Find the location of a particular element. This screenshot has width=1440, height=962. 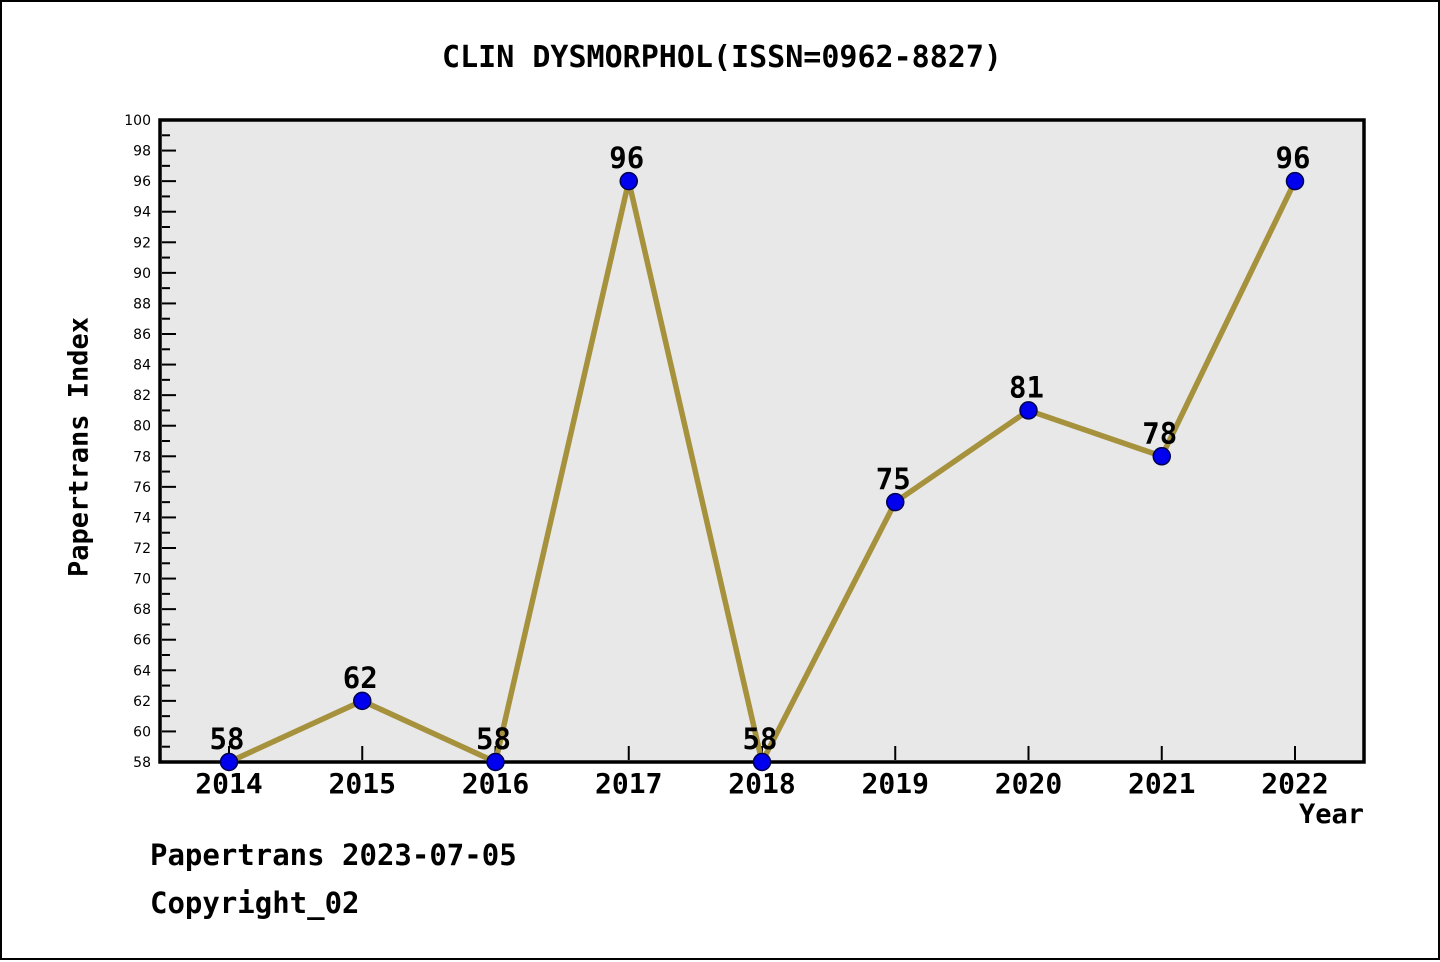

x-tick-label: 2018 is located at coordinates (761, 783).